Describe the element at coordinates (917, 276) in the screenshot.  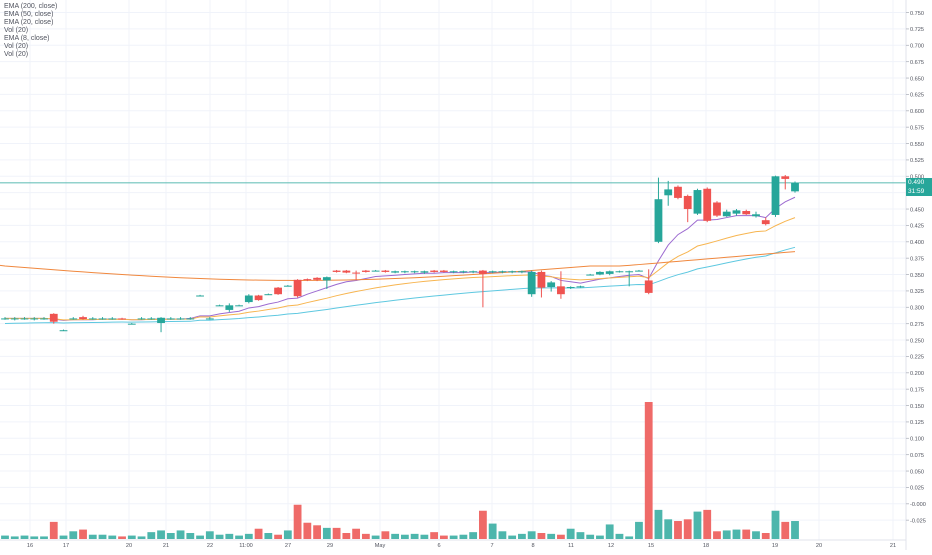
I see `y-tick-label: 0.350` at that location.